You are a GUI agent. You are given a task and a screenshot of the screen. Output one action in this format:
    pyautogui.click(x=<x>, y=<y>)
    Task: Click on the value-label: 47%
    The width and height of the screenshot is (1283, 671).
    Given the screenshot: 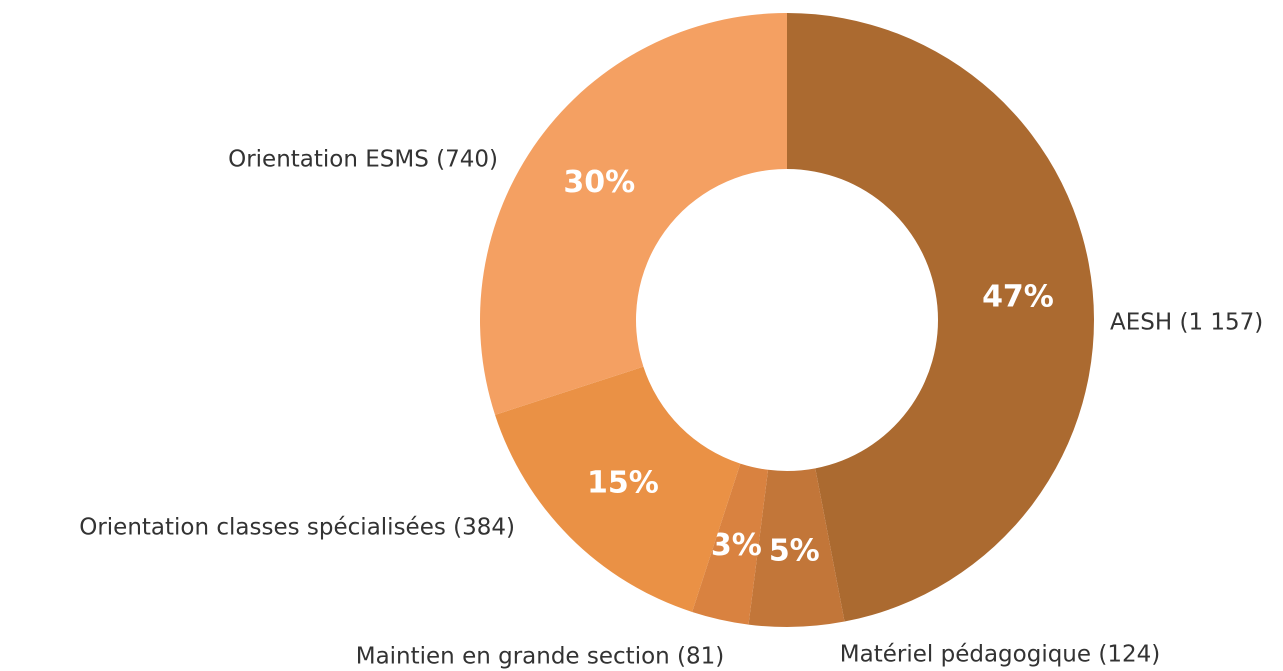 What is the action you would take?
    pyautogui.click(x=1018, y=297)
    